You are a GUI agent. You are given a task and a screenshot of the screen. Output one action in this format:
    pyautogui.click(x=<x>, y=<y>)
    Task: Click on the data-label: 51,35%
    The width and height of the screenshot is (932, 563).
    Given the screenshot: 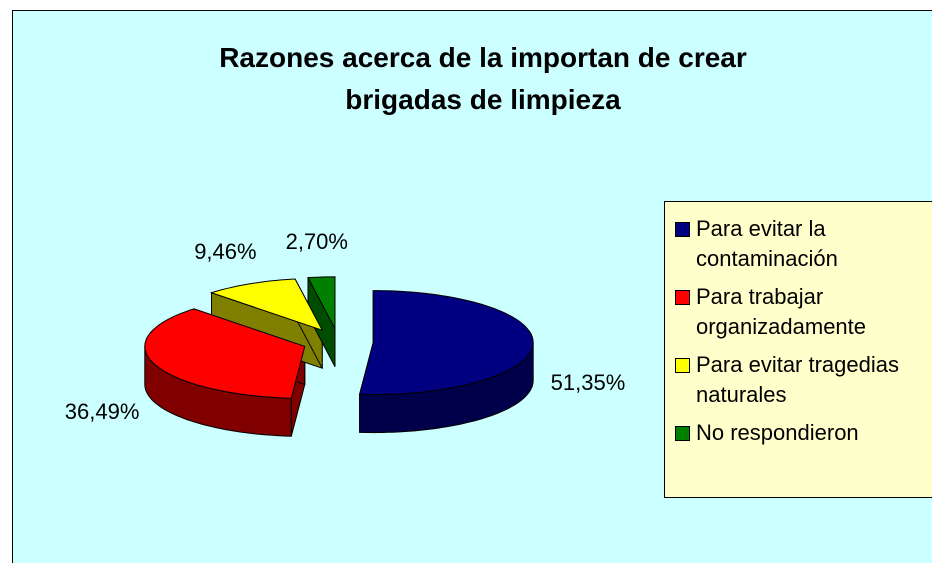 What is the action you would take?
    pyautogui.click(x=588, y=382)
    